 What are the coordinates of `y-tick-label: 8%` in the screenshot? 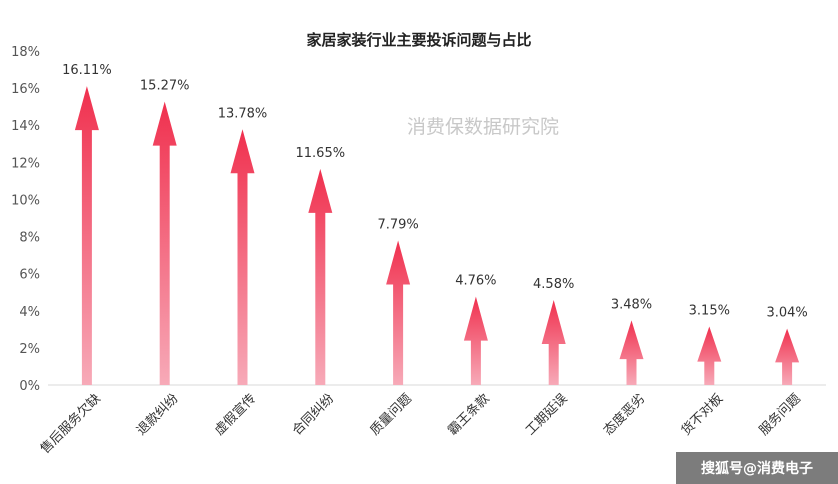 It's located at (29, 238).